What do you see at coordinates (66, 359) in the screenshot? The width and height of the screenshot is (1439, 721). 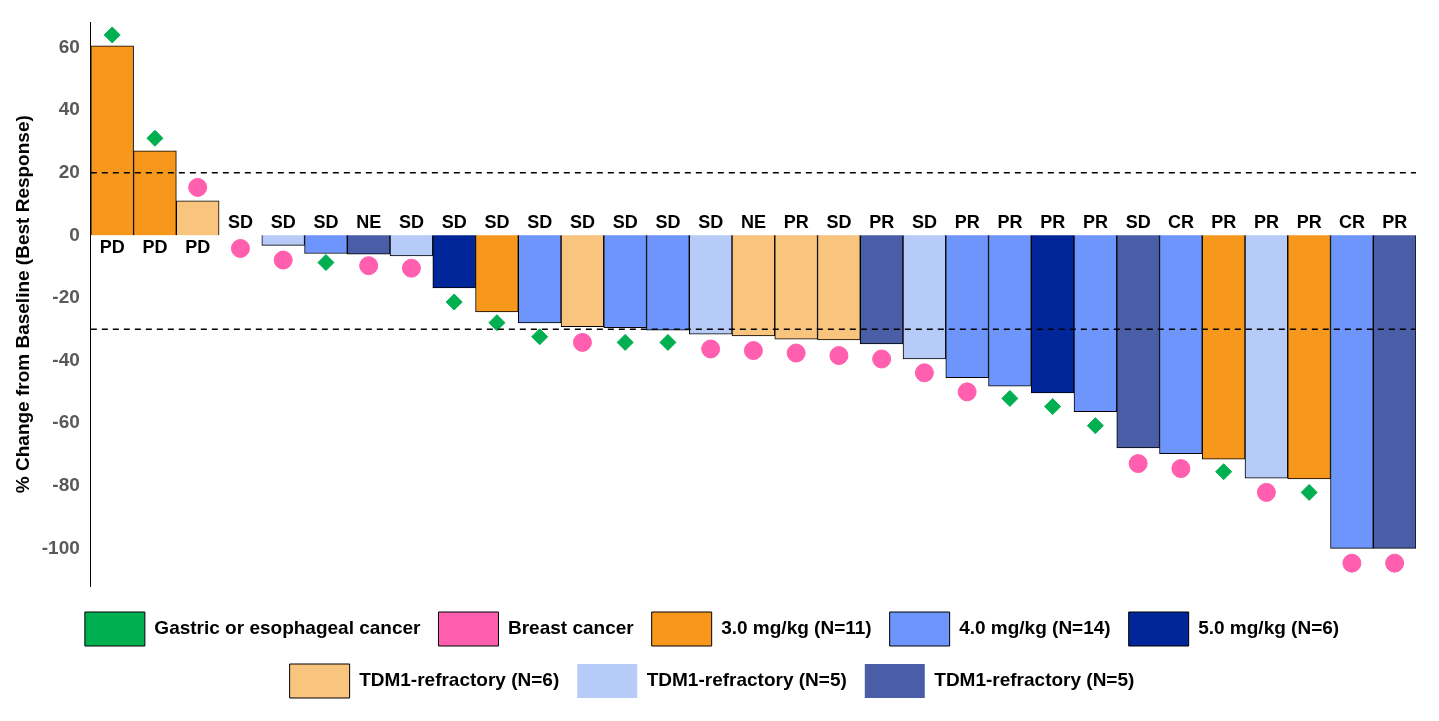 I see `y-tick-label: -40` at bounding box center [66, 359].